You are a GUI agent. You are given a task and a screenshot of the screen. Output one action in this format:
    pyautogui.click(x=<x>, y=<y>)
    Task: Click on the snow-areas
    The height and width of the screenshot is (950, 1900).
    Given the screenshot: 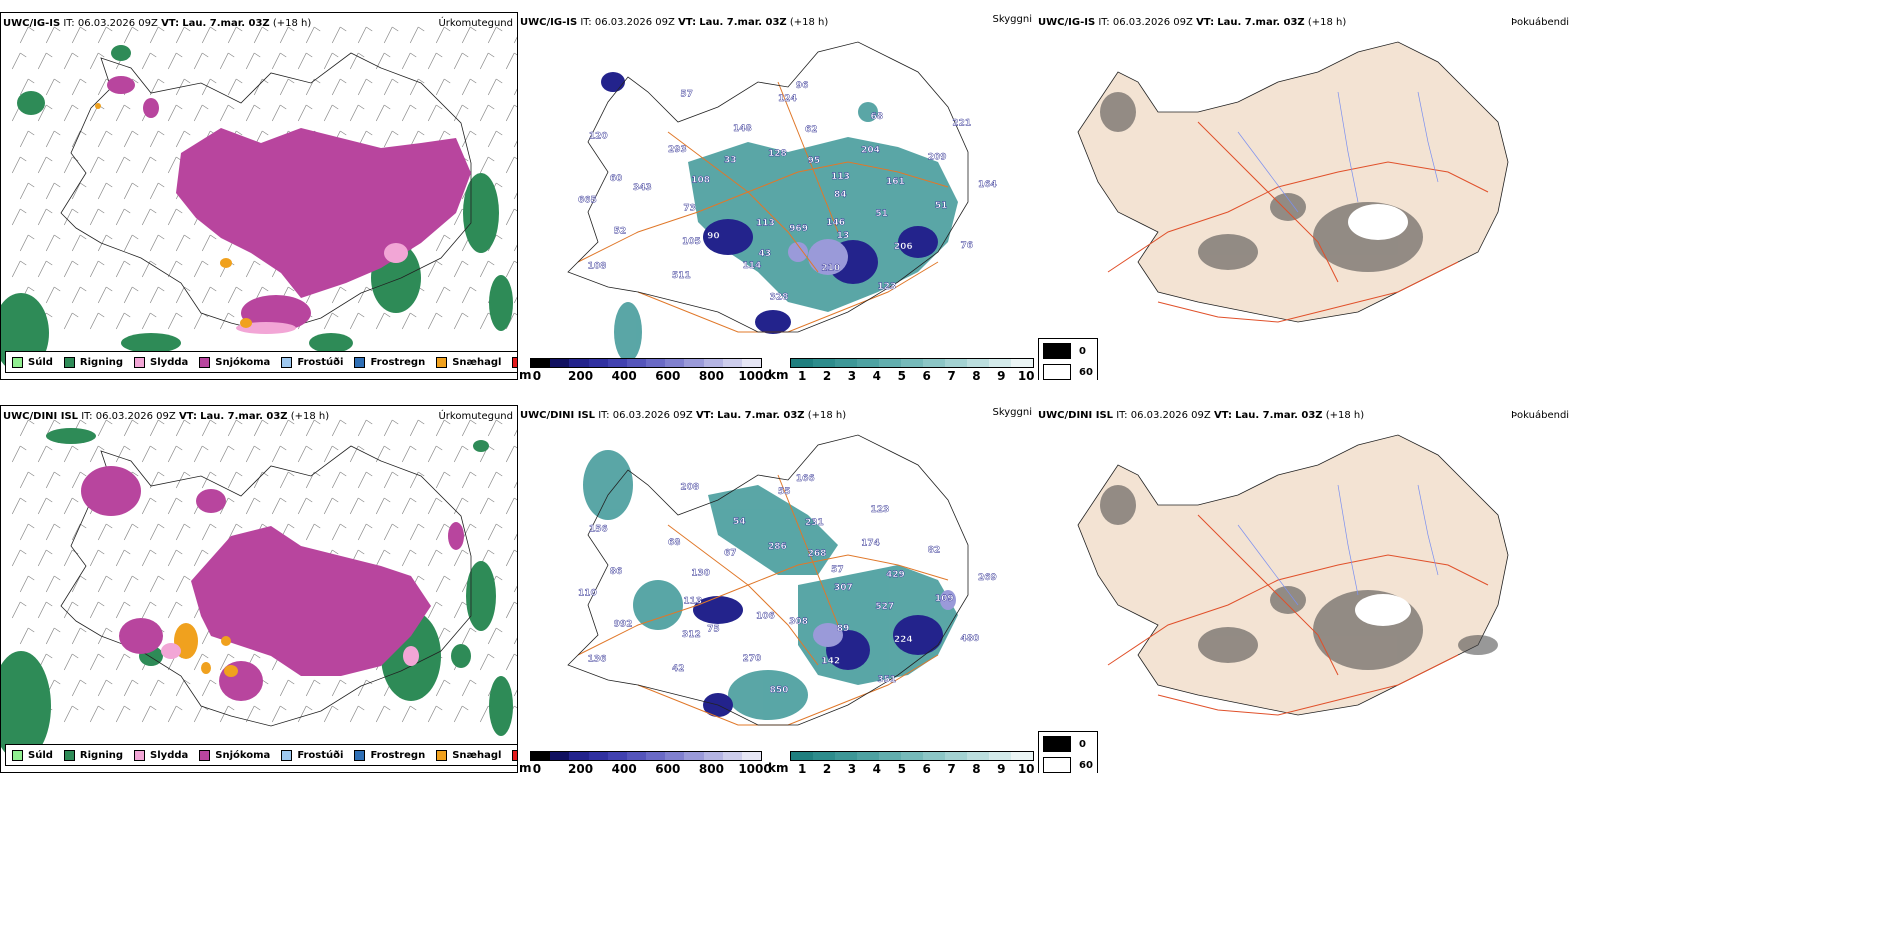 What is the action you would take?
    pyautogui.click(x=272, y=583)
    